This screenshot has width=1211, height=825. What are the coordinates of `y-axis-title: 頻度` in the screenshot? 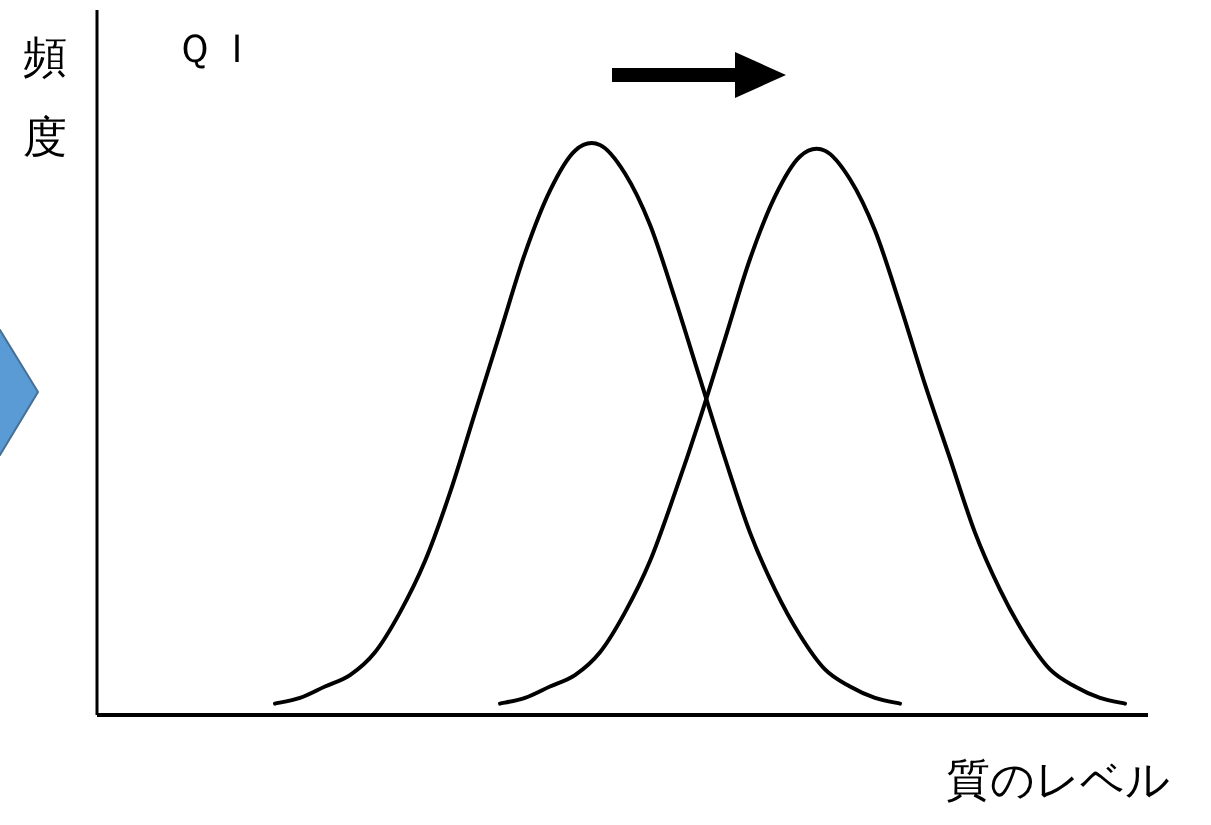 It's located at (45, 96).